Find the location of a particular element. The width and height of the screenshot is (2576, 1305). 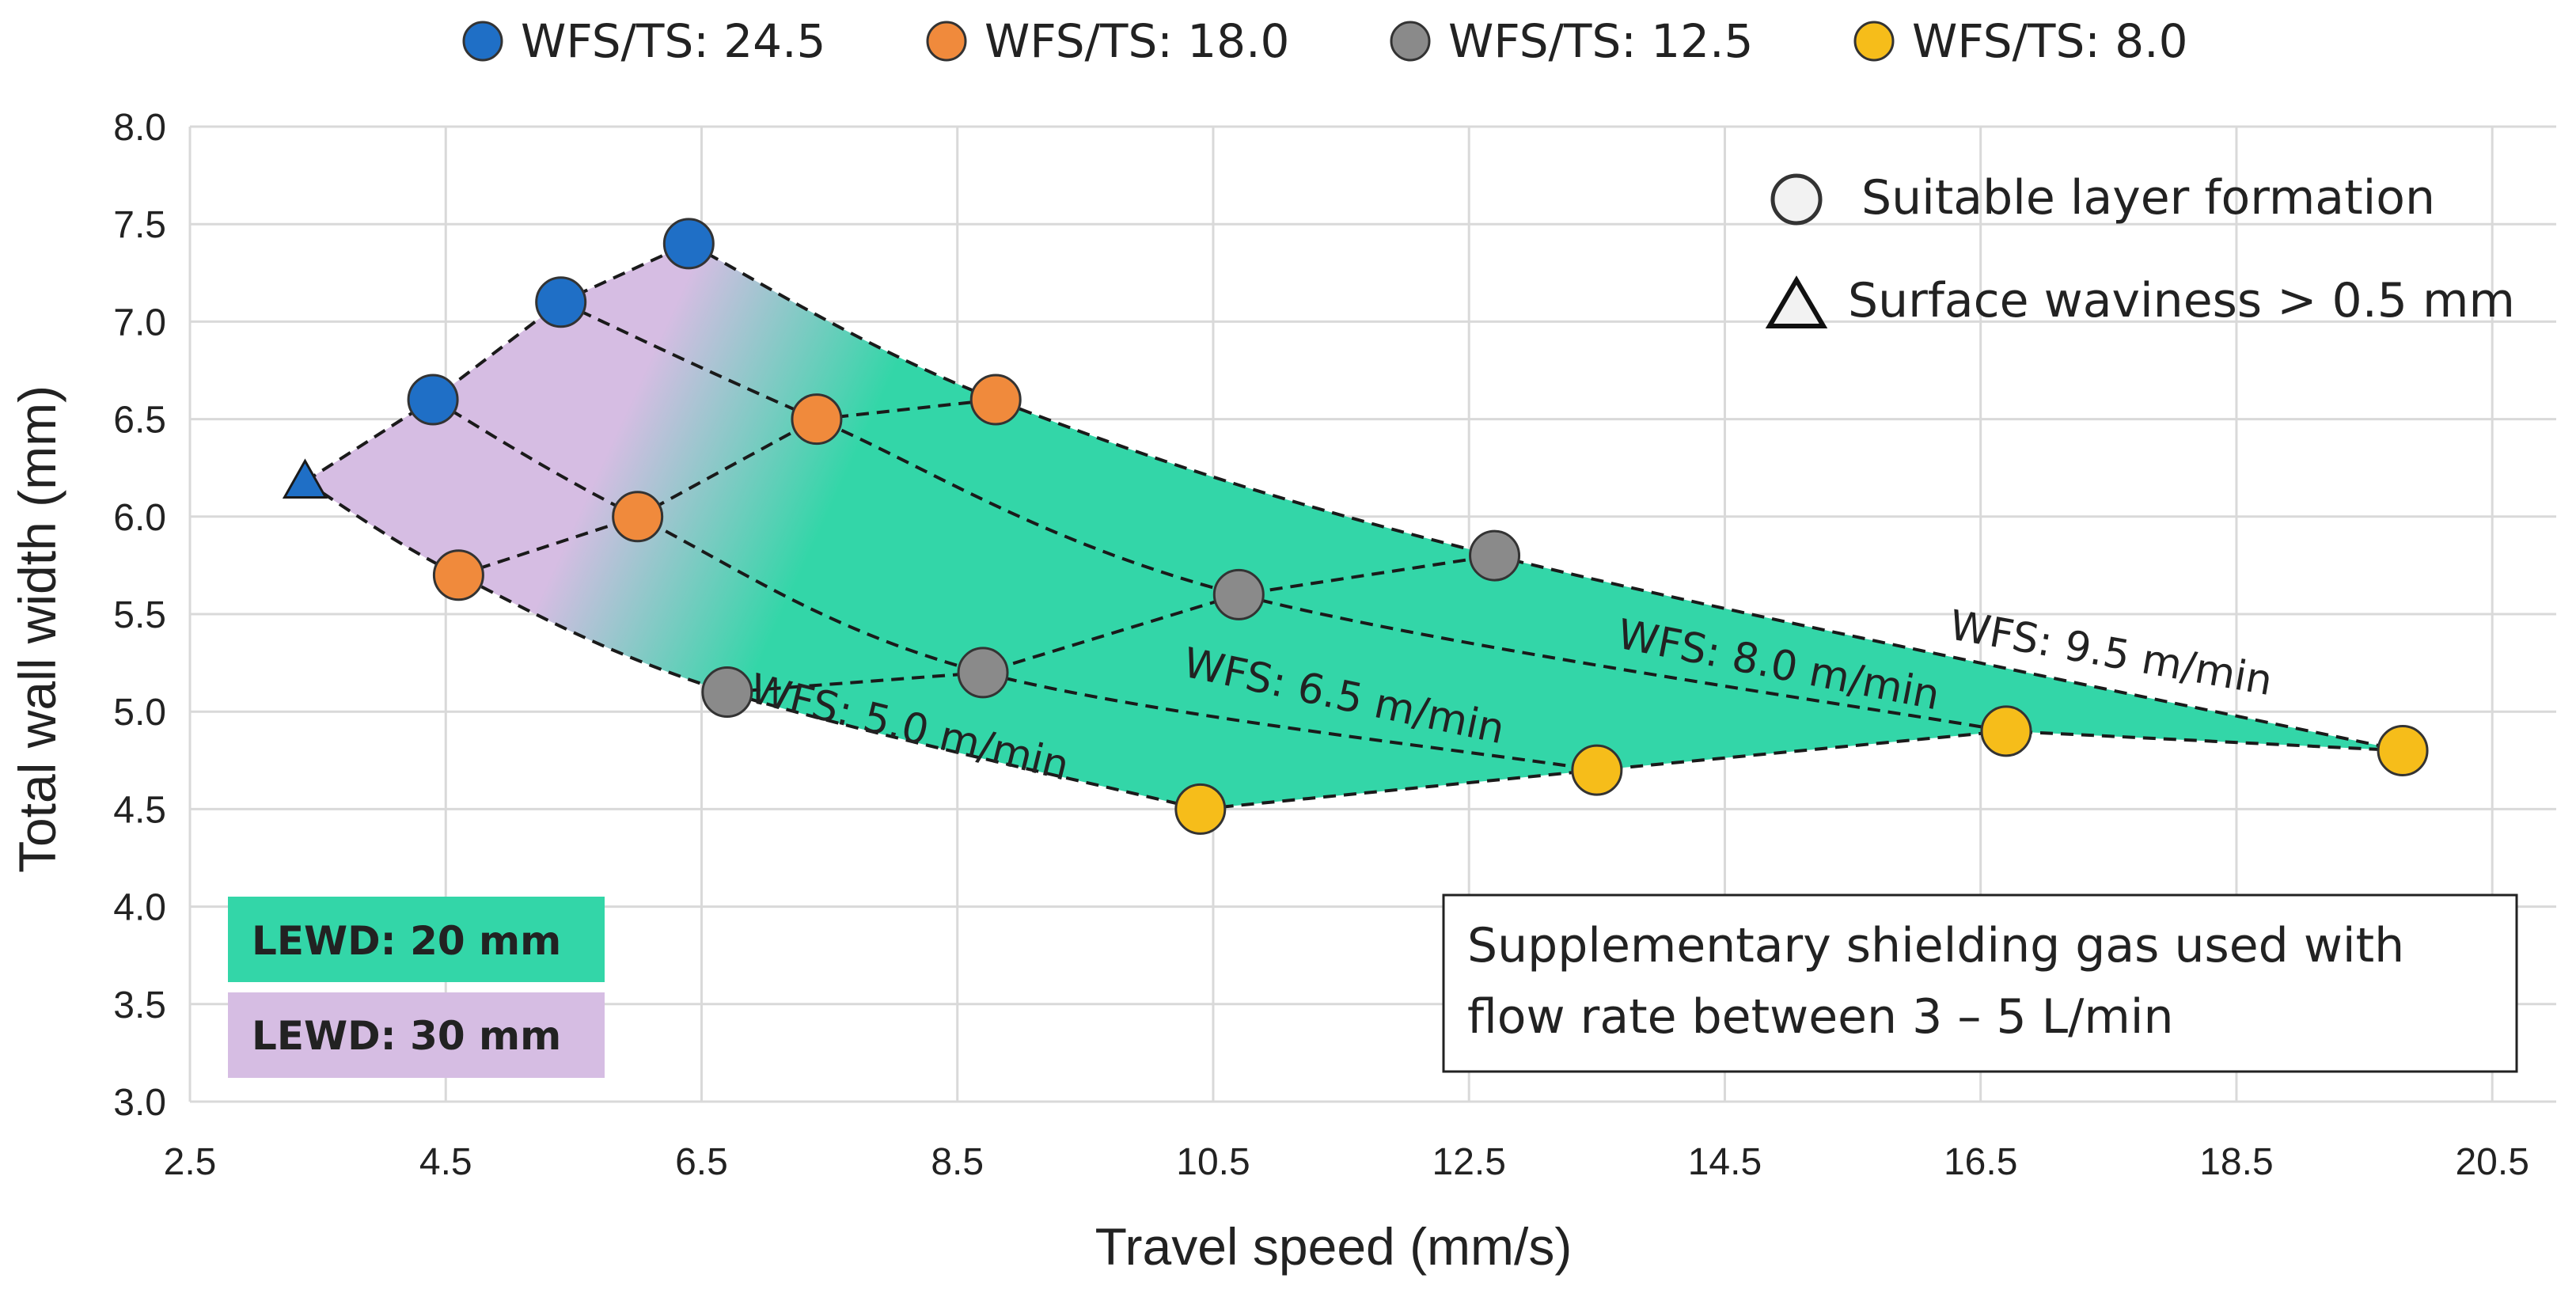

x-axis-title: Travel speed (mm/s) is located at coordinates (1334, 1246).